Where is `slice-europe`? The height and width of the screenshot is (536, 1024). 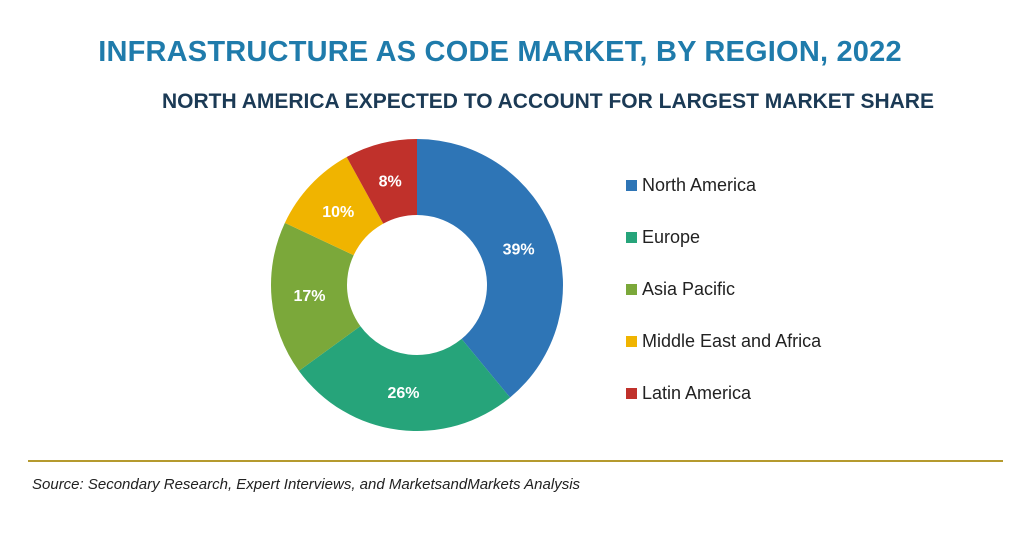 slice-europe is located at coordinates (404, 379).